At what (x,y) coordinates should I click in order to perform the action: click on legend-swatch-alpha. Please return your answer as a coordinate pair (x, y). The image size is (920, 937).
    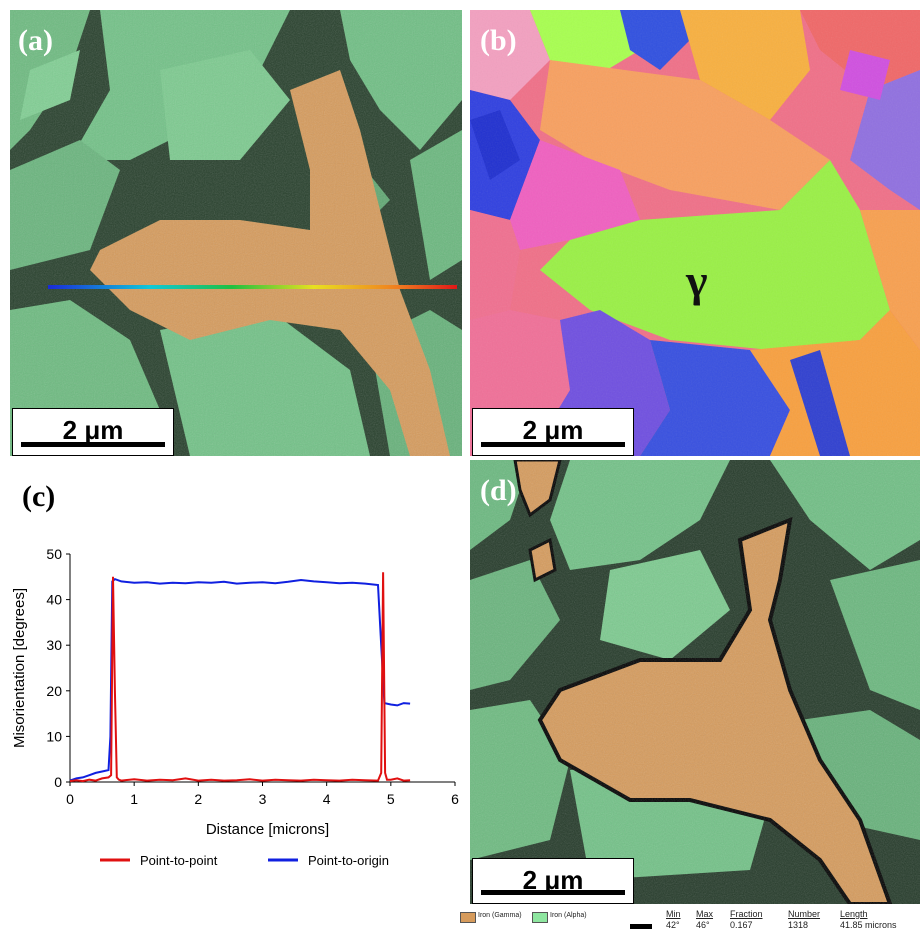
    Looking at the image, I should click on (540, 917).